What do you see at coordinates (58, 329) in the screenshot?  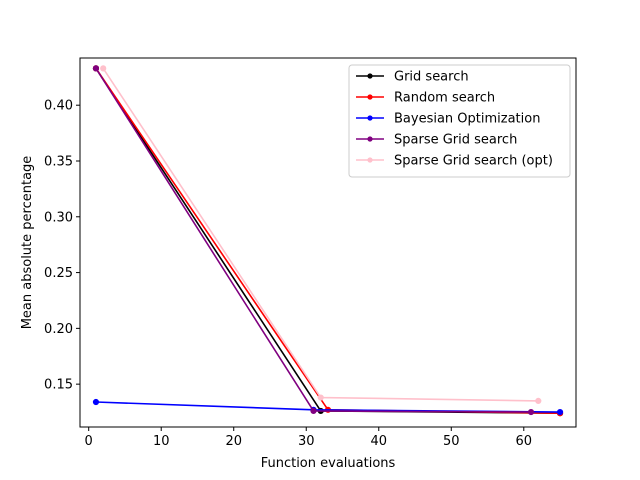 I see `y-tick-label: 0.20` at bounding box center [58, 329].